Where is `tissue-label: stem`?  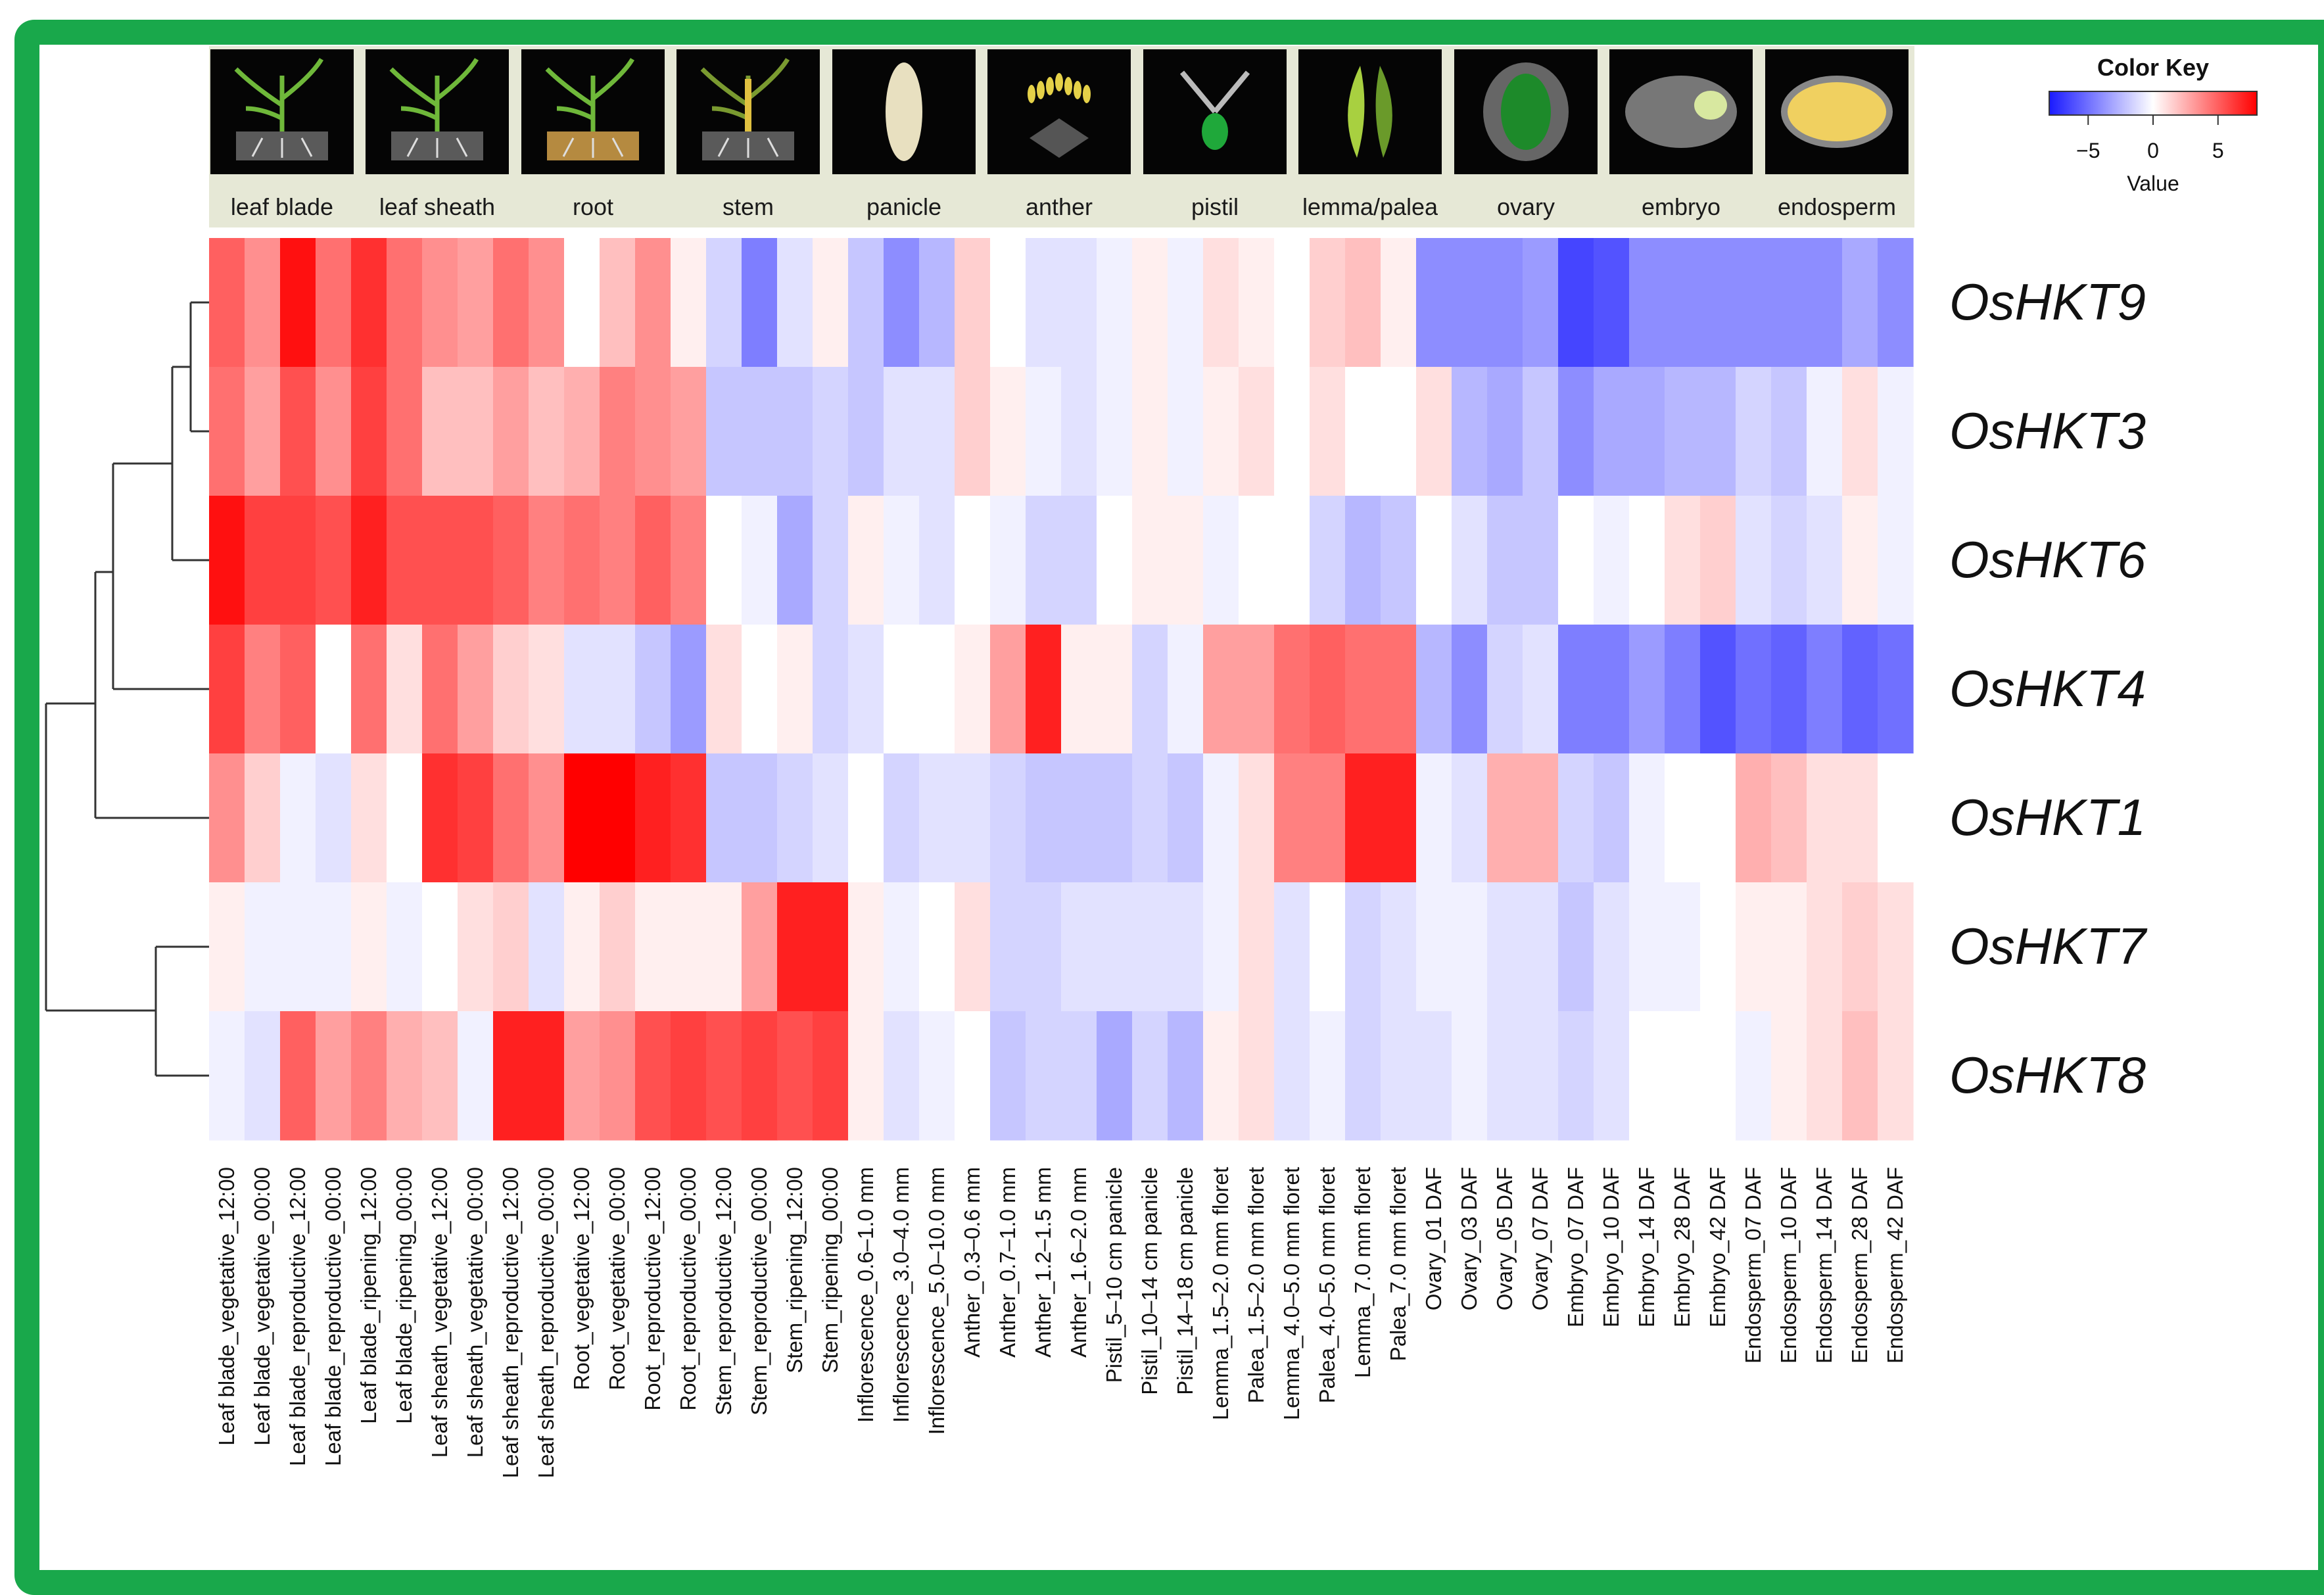 tissue-label: stem is located at coordinates (749, 206).